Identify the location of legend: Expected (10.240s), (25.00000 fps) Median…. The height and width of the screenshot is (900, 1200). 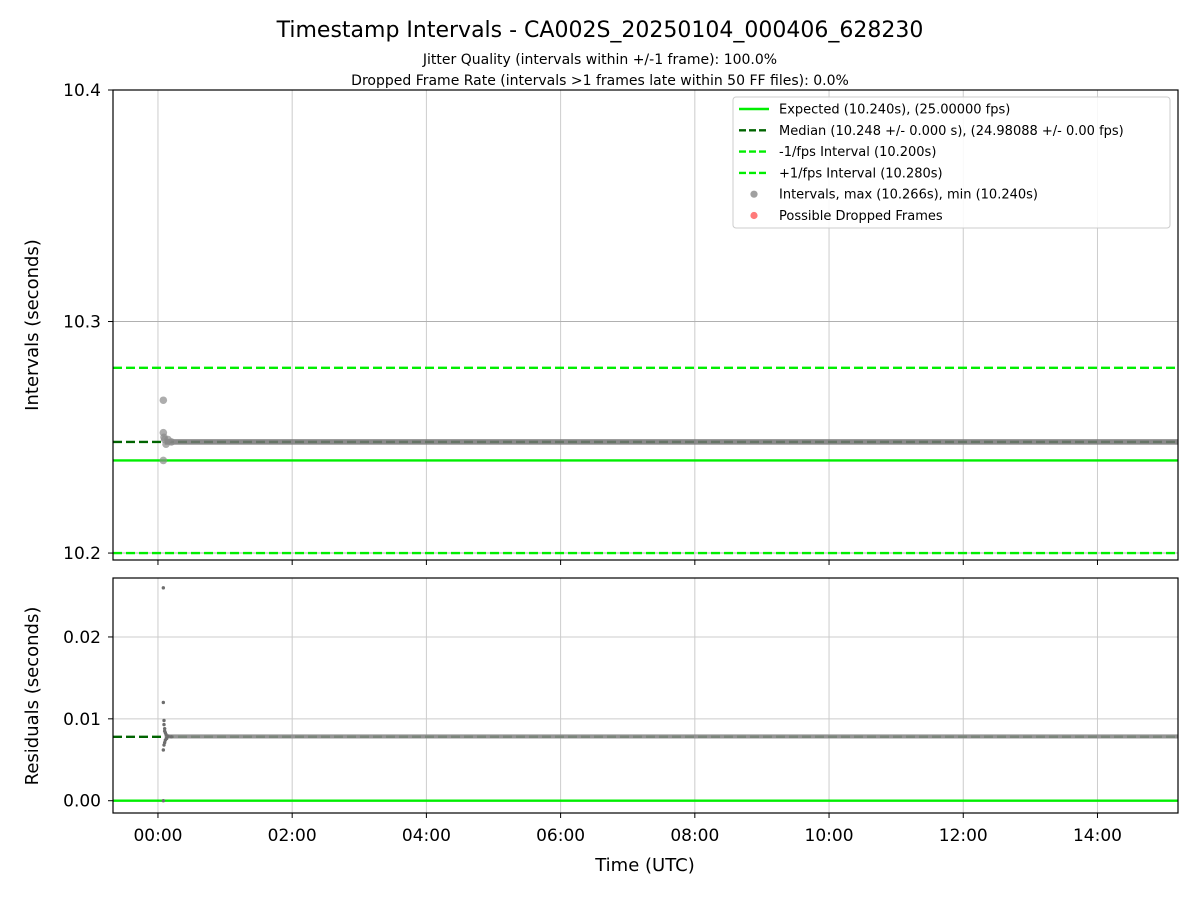
(951, 162).